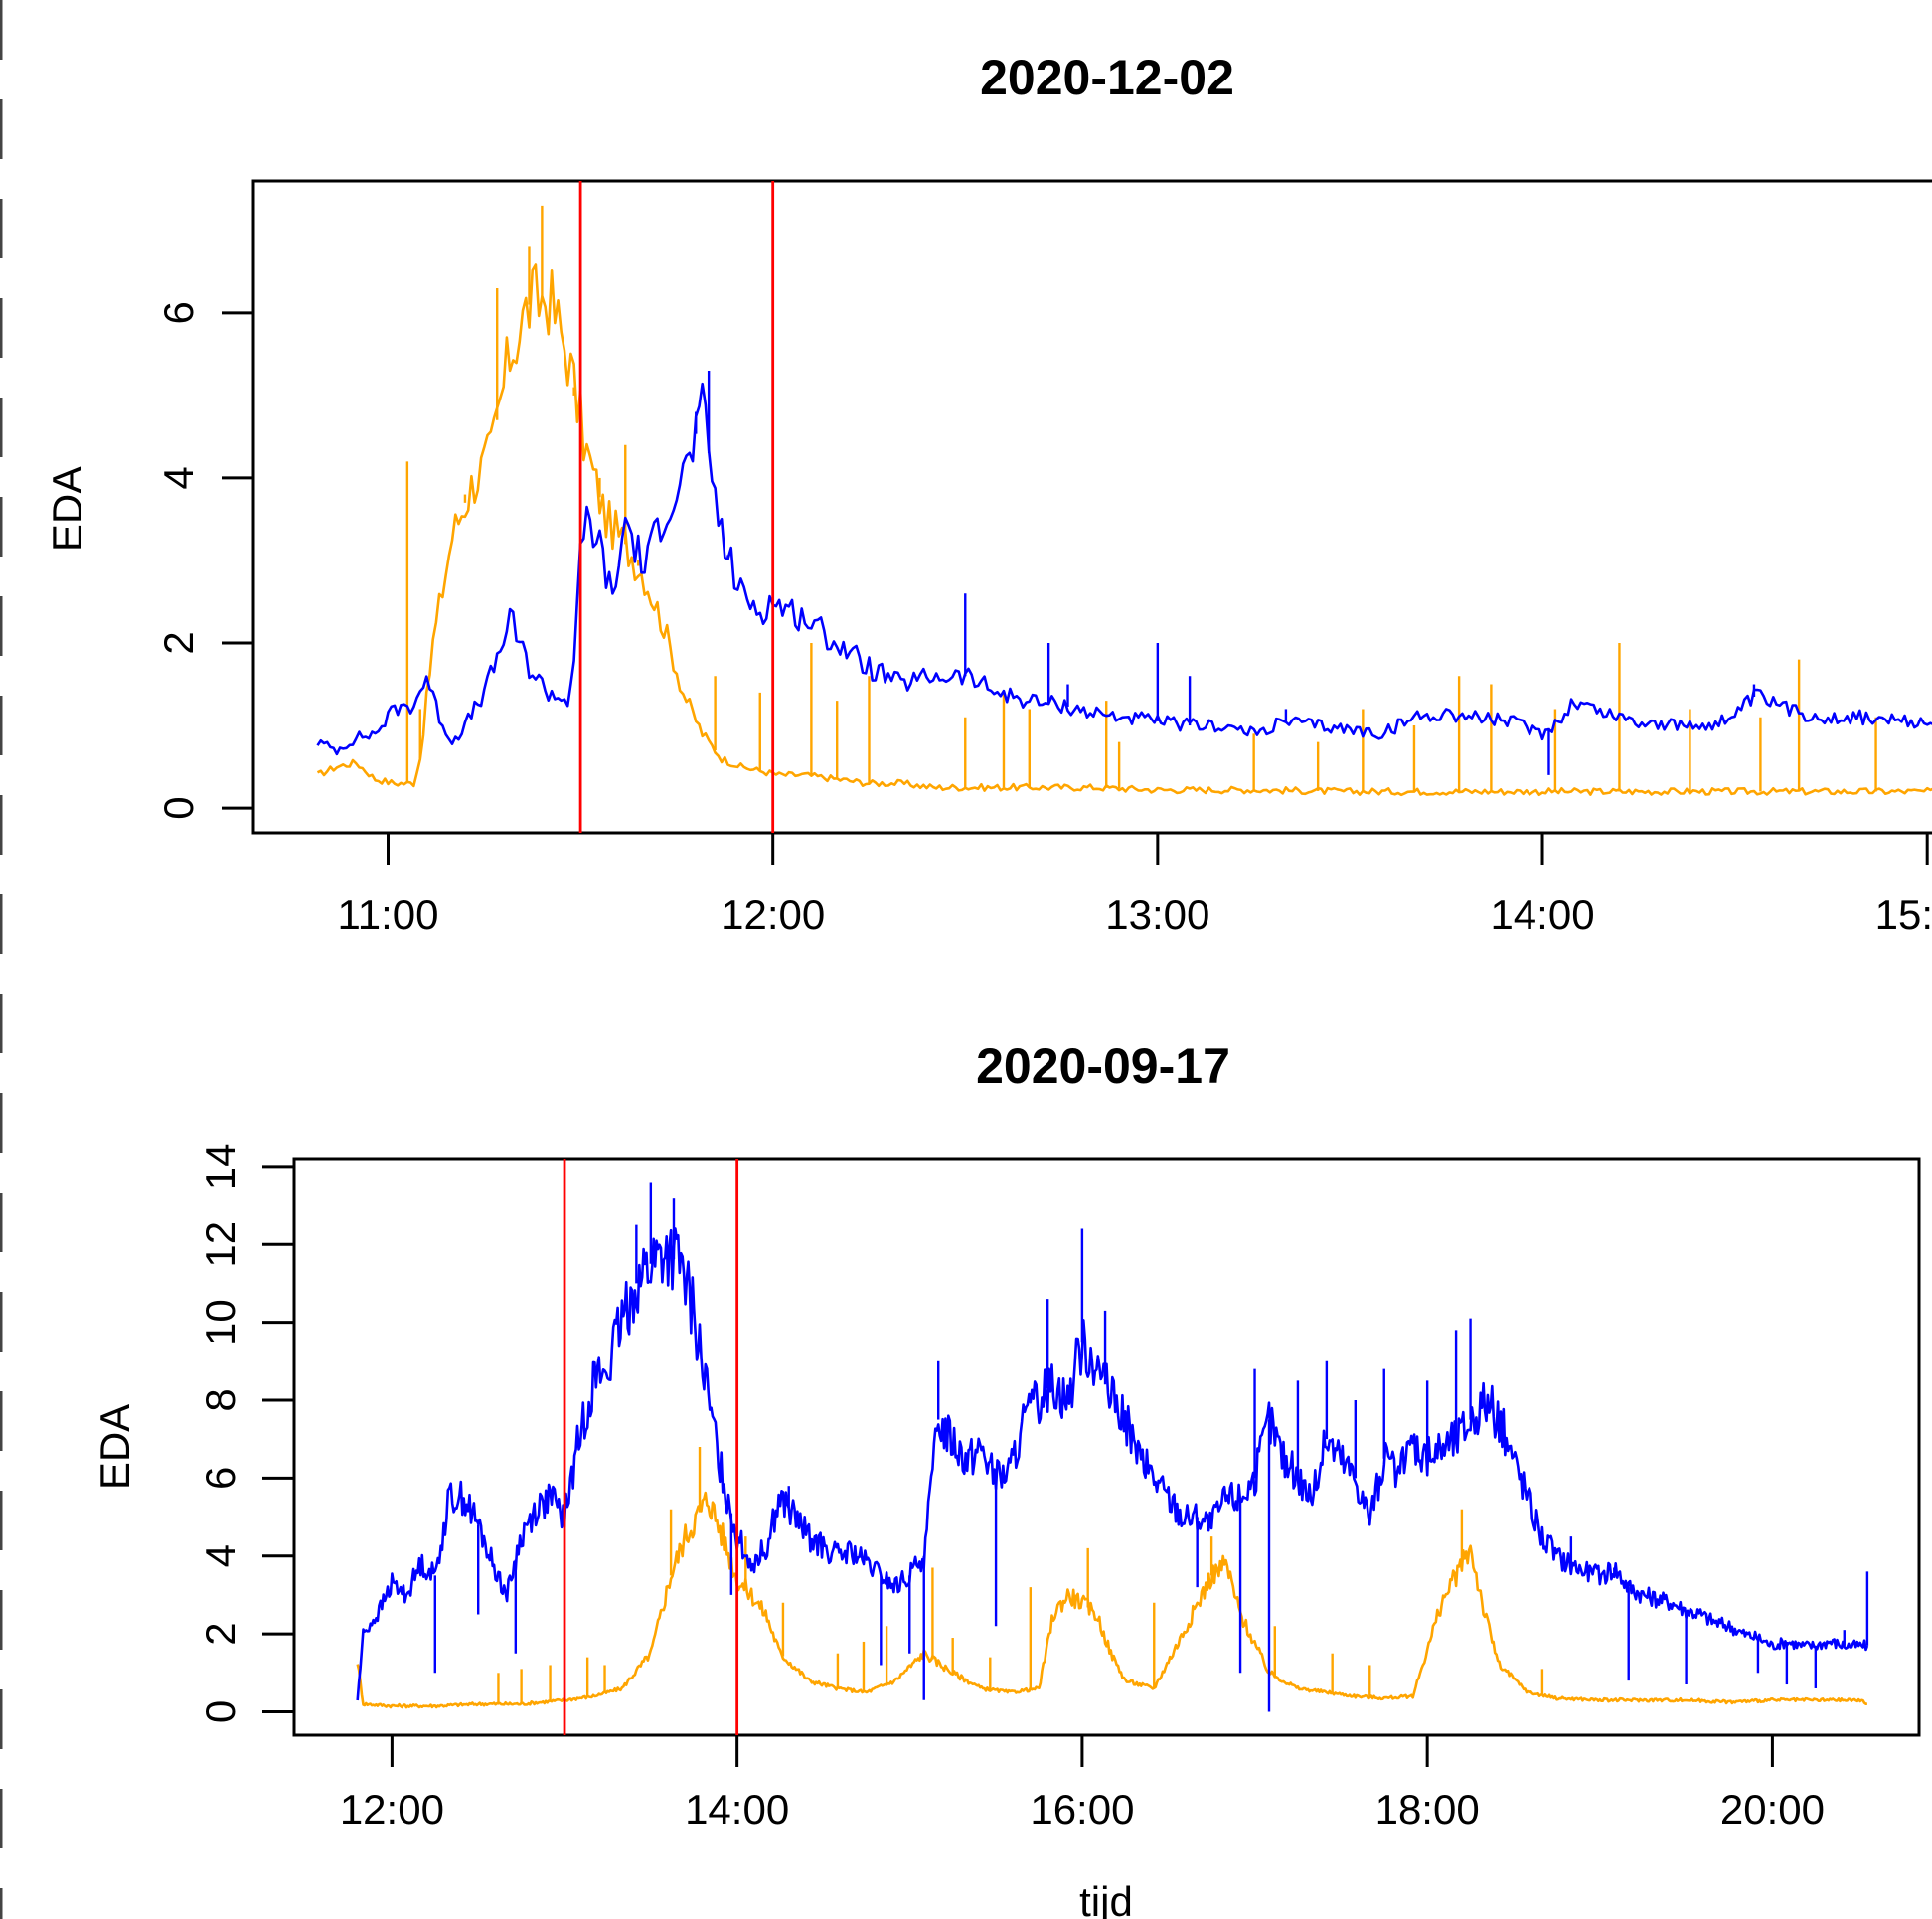  I want to click on y-tick-label: 10, so click(220, 1322).